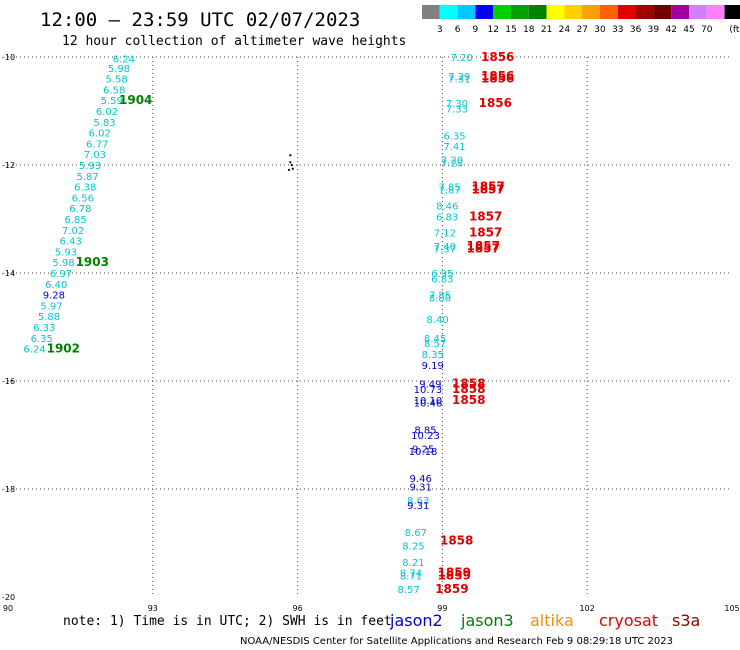 This screenshot has height=650, width=740. I want to click on wave-height-label: 5.88, so click(49, 317).